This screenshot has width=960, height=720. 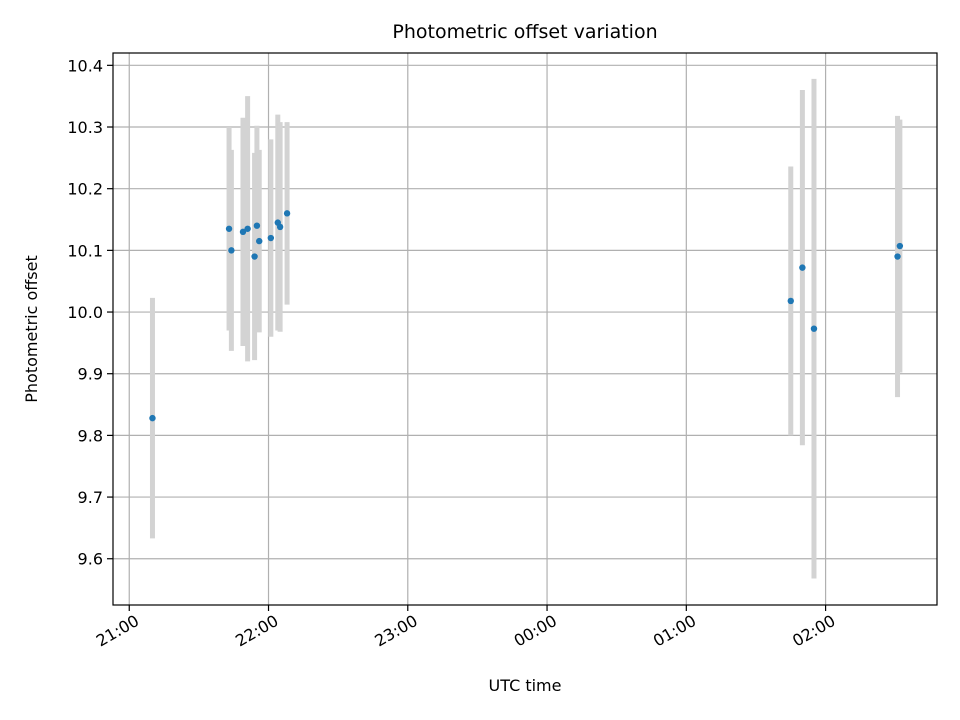 What do you see at coordinates (85, 127) in the screenshot?
I see `y-tick-label: 10.3` at bounding box center [85, 127].